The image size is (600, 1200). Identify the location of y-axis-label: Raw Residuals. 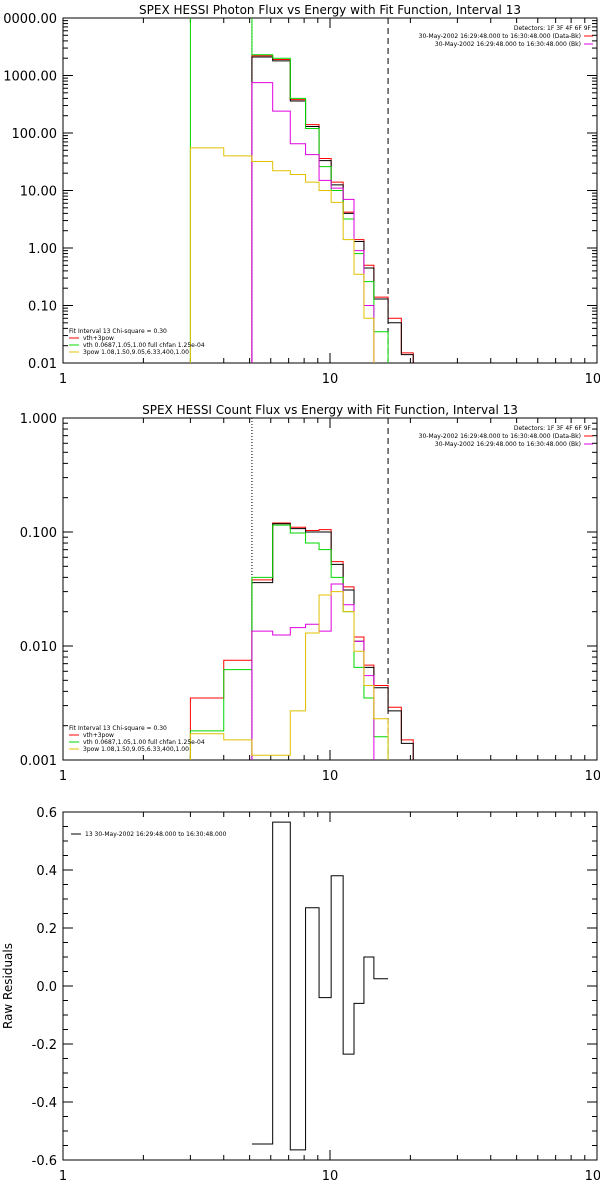
(8, 986).